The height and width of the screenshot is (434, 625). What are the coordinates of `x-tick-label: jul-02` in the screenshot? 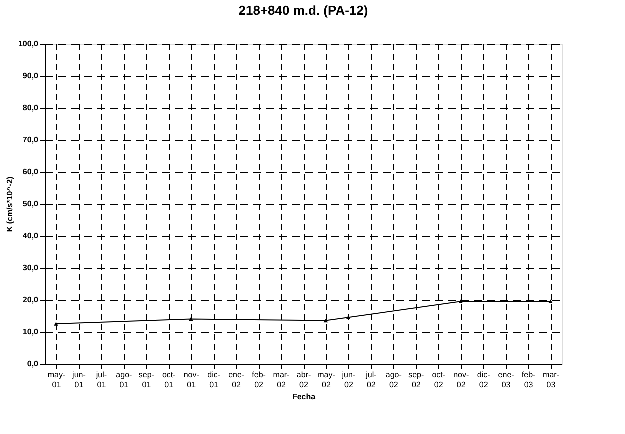 It's located at (371, 380).